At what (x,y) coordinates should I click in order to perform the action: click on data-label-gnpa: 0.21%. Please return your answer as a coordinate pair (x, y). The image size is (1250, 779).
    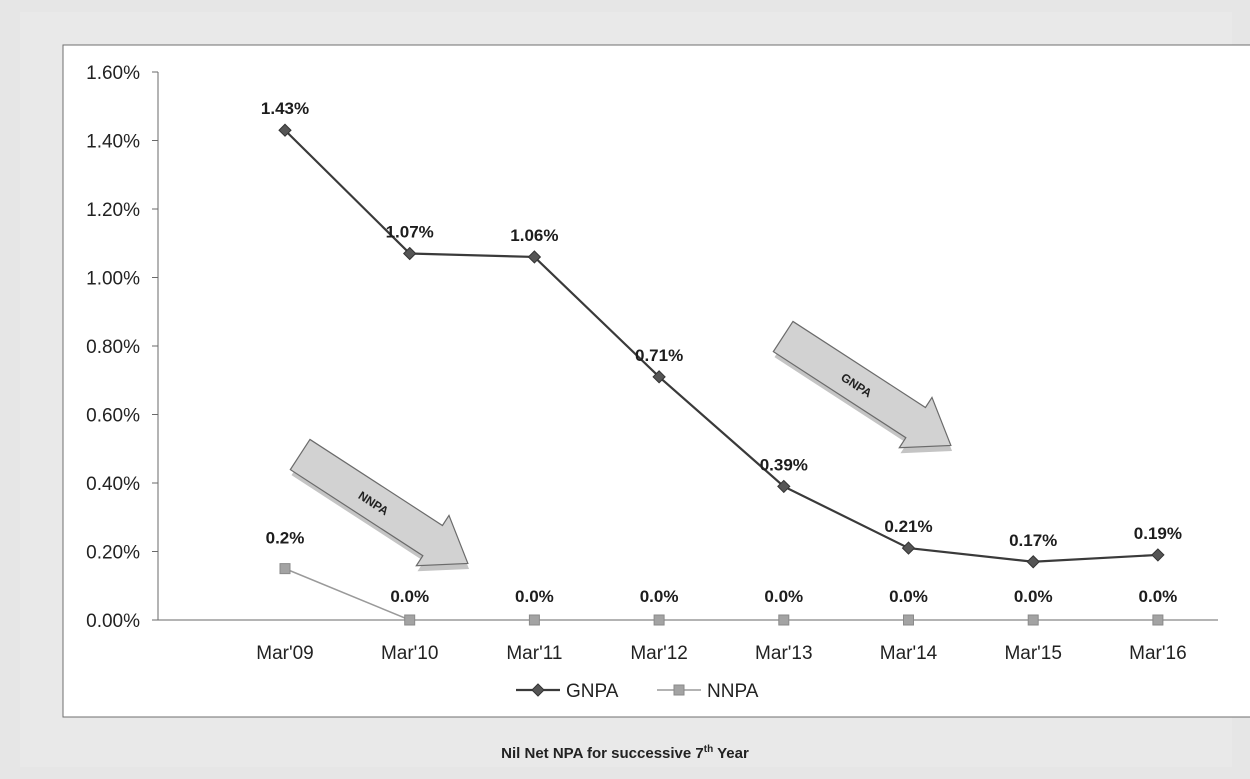
    Looking at the image, I should click on (908, 526).